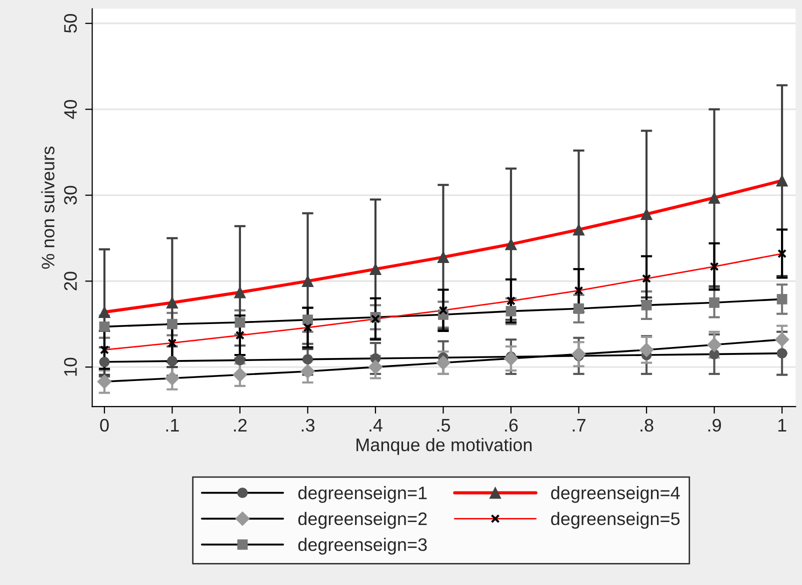 The image size is (802, 585). I want to click on x-tick-label: .6, so click(511, 425).